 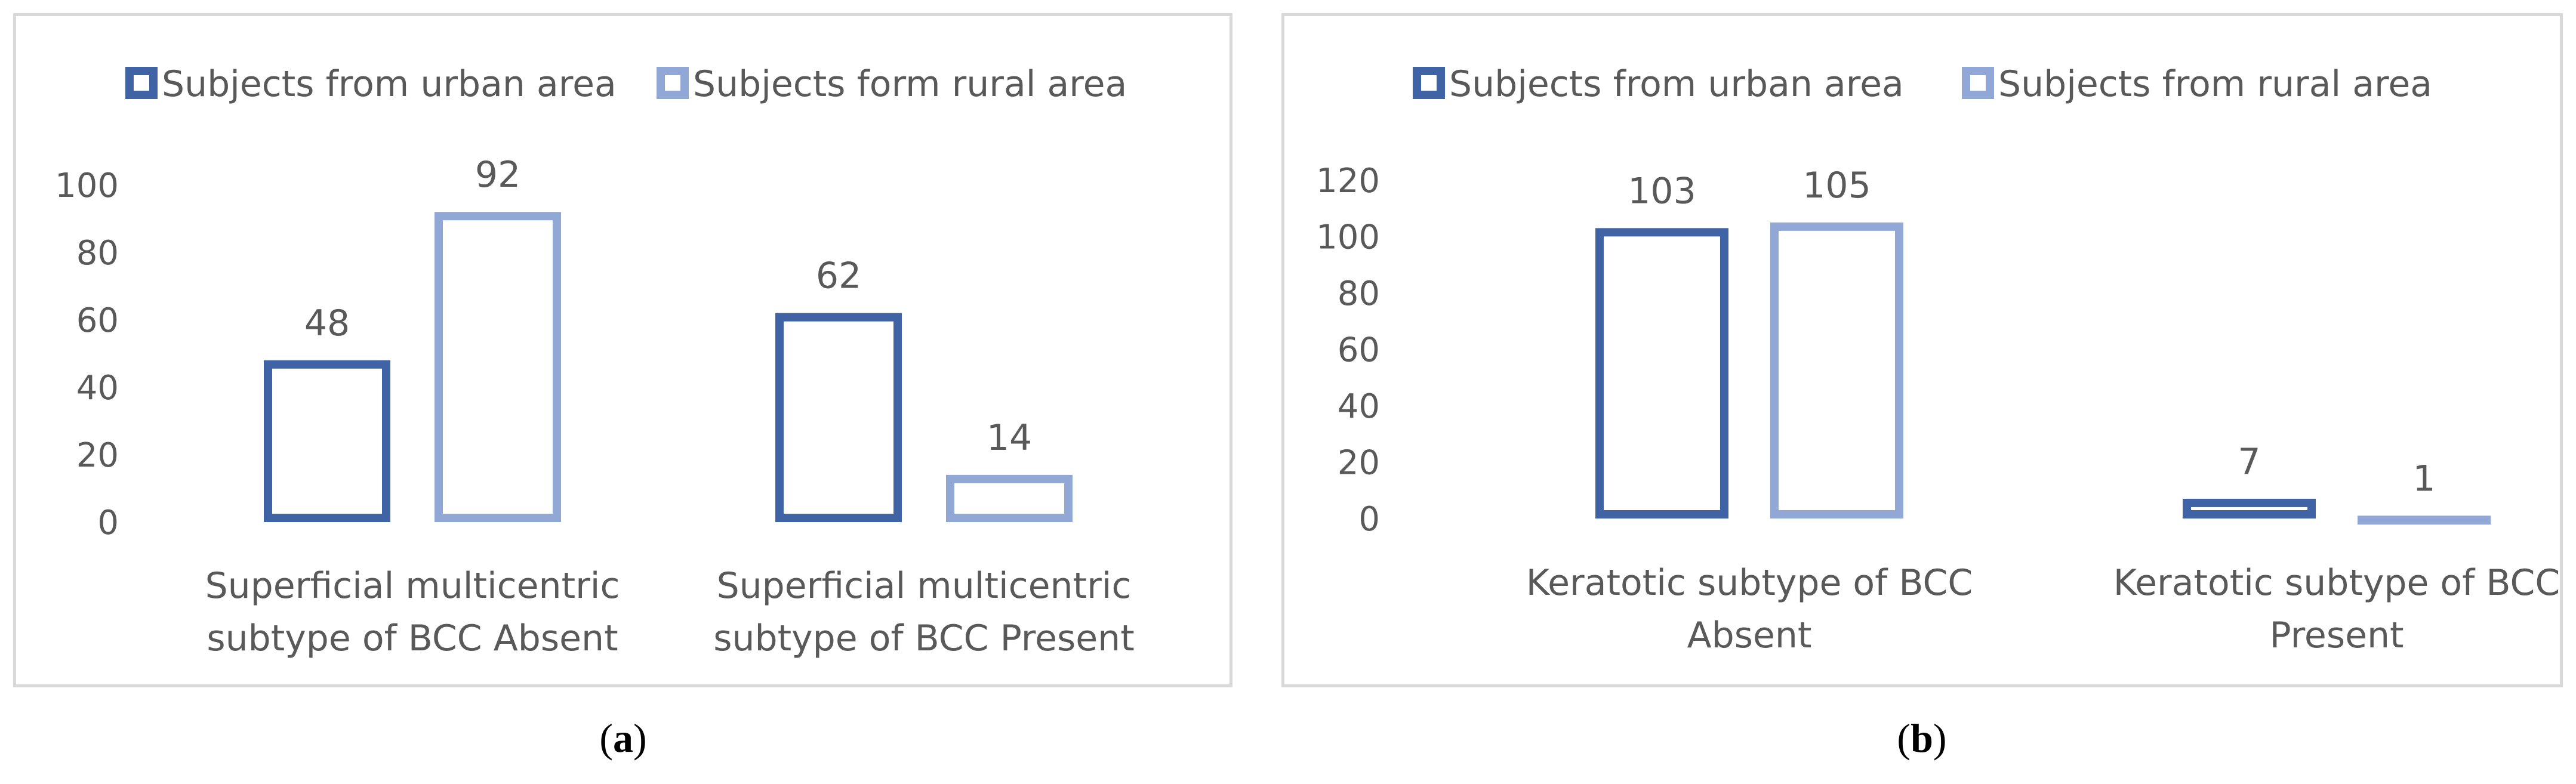 I want to click on category-label: subtype of BCC Present, so click(x=923, y=638).